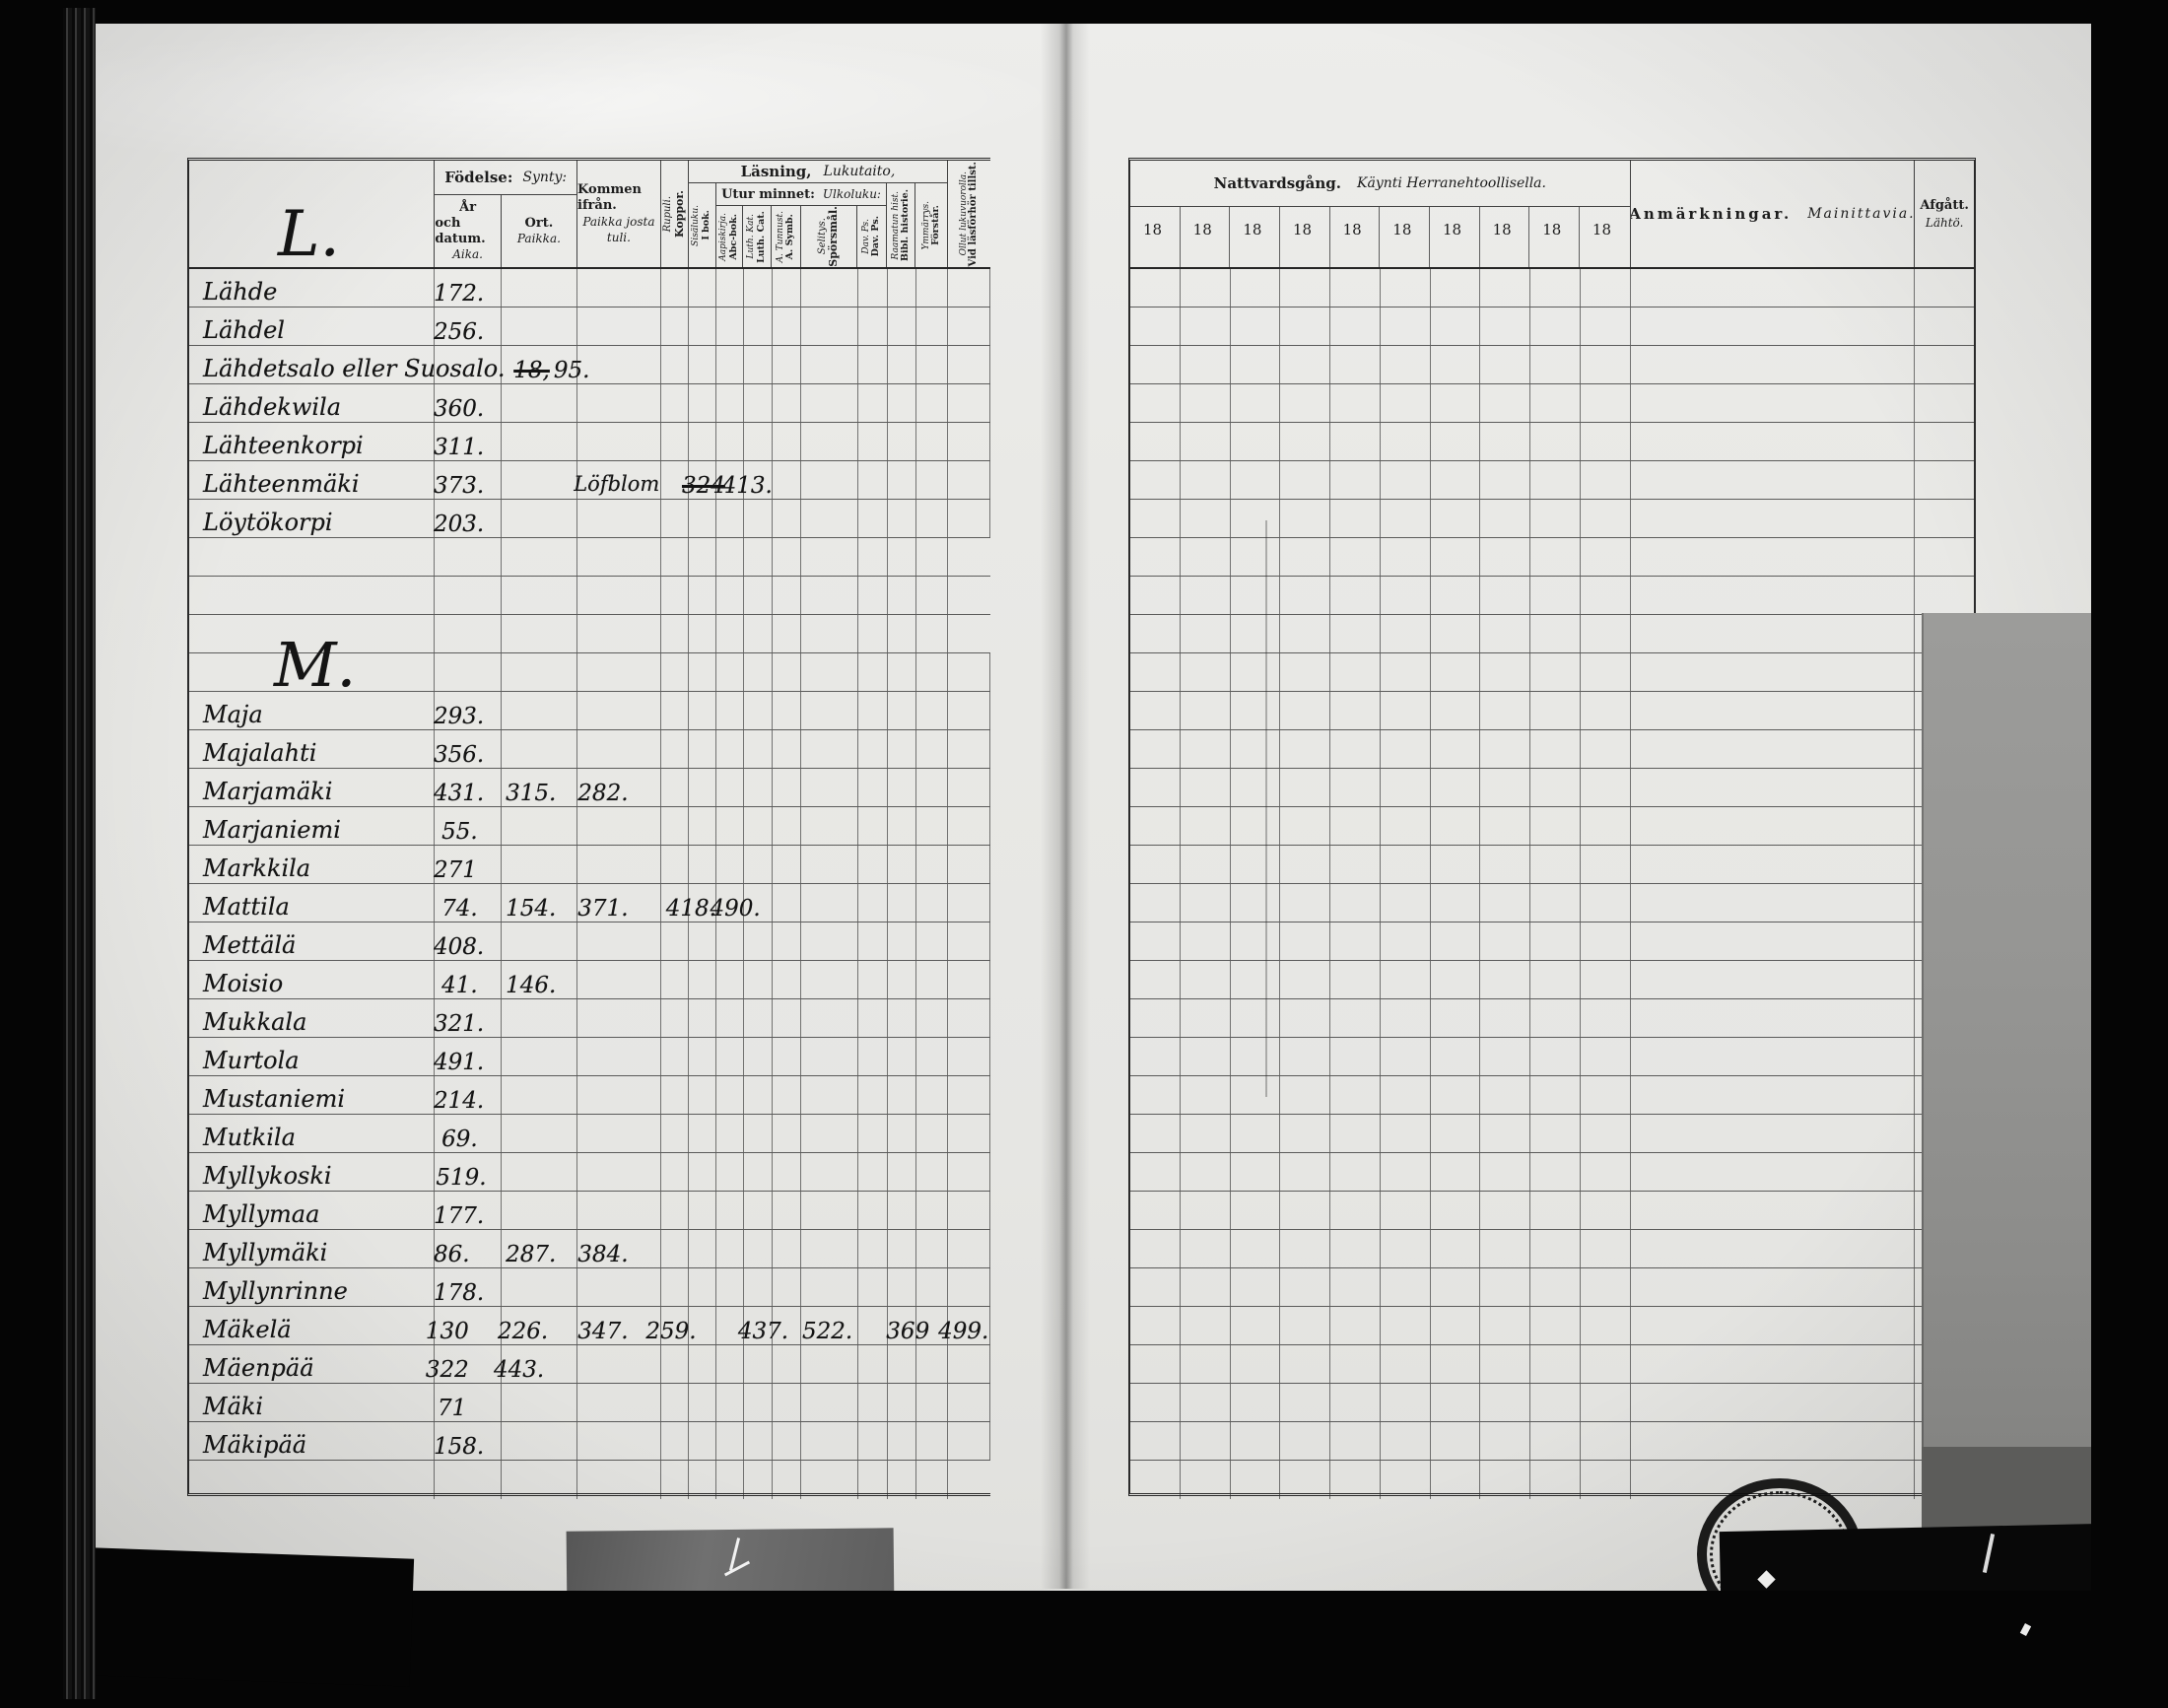 This screenshot has height=1708, width=2168. What do you see at coordinates (354, 368) in the screenshot?
I see `entry-name: Lähdetsalo eller Suosalo.` at bounding box center [354, 368].